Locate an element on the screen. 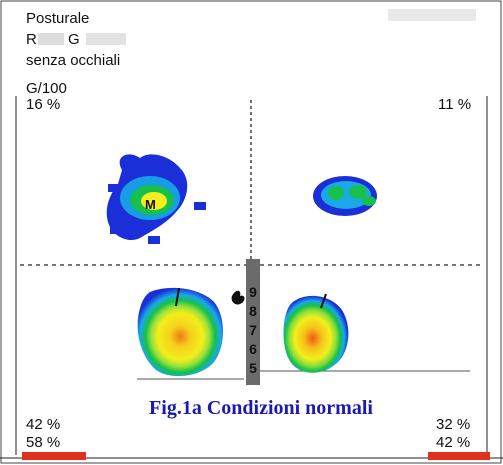 The height and width of the screenshot is (465, 503). load-bar-right is located at coordinates (459, 456).